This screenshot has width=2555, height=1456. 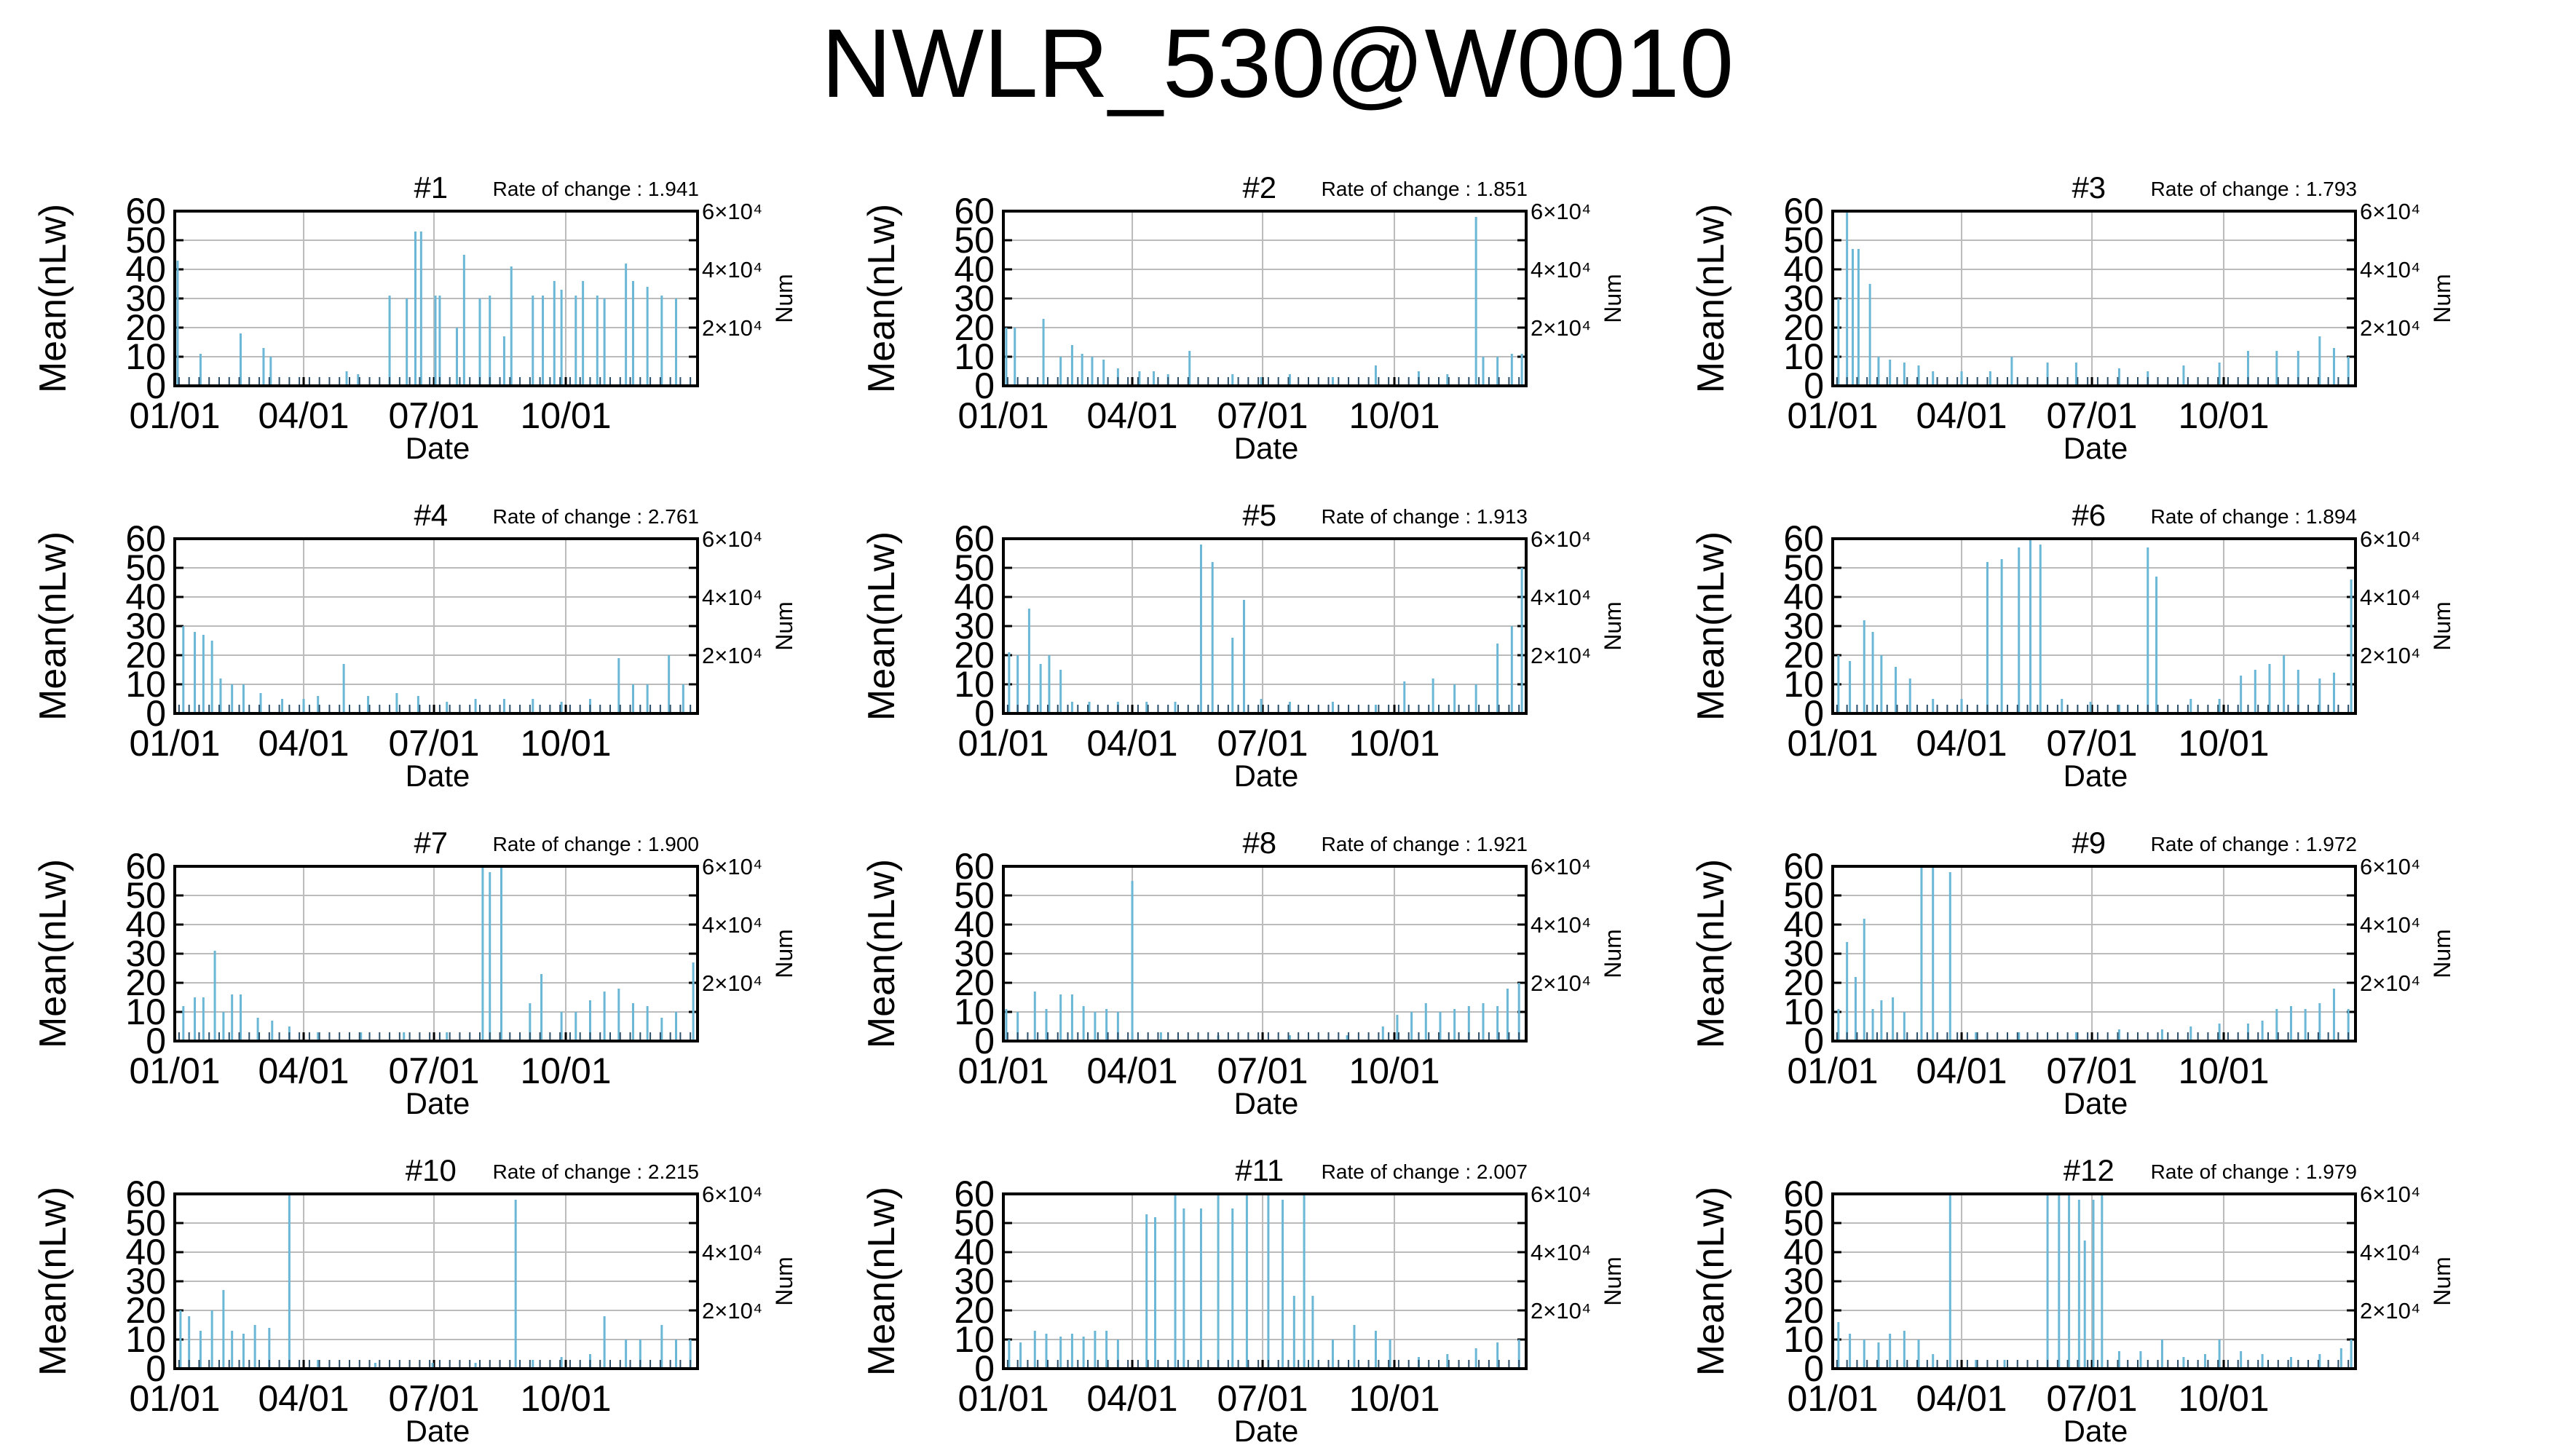 I want to click on panel-title: #2, so click(x=1259, y=187).